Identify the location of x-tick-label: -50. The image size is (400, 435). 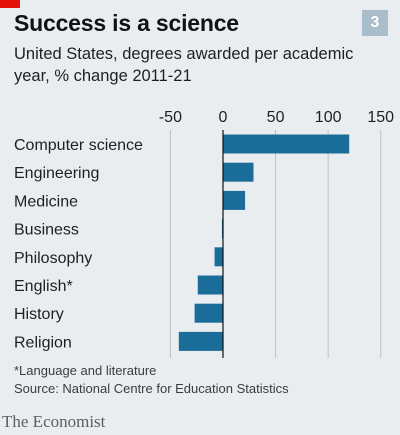
(170, 117).